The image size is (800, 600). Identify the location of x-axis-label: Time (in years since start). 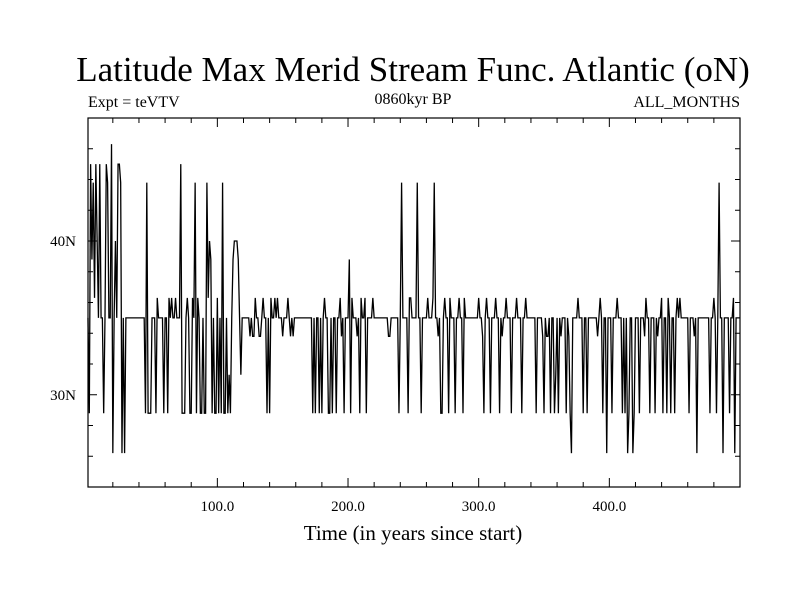
(413, 533).